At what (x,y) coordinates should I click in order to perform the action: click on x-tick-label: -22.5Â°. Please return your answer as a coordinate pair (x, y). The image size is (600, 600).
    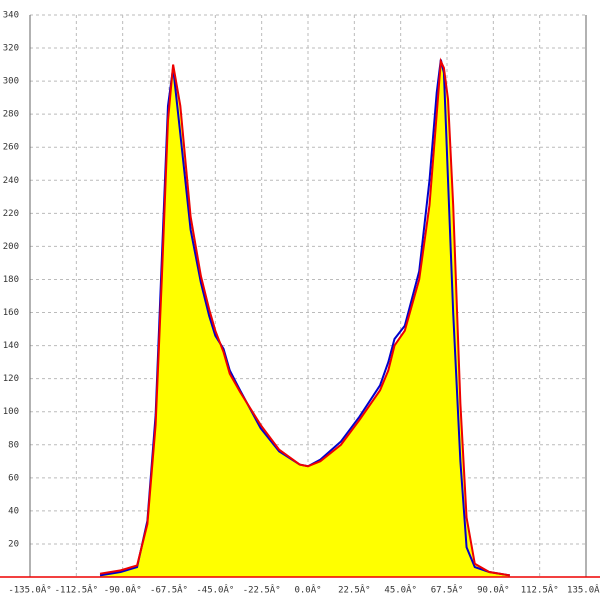
    Looking at the image, I should click on (262, 590).